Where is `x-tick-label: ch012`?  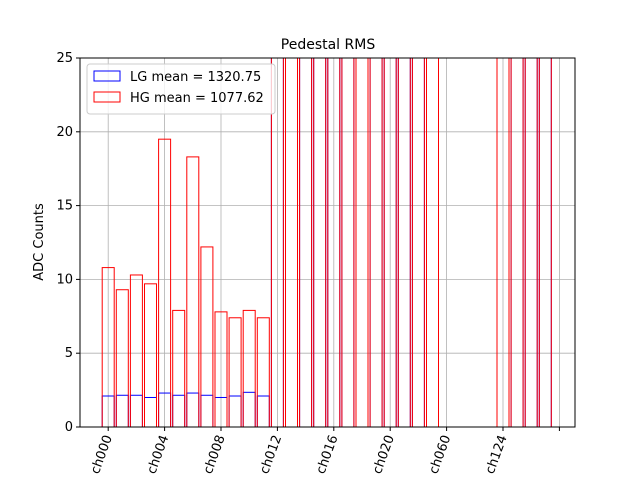 x-tick-label: ch012 is located at coordinates (271, 454).